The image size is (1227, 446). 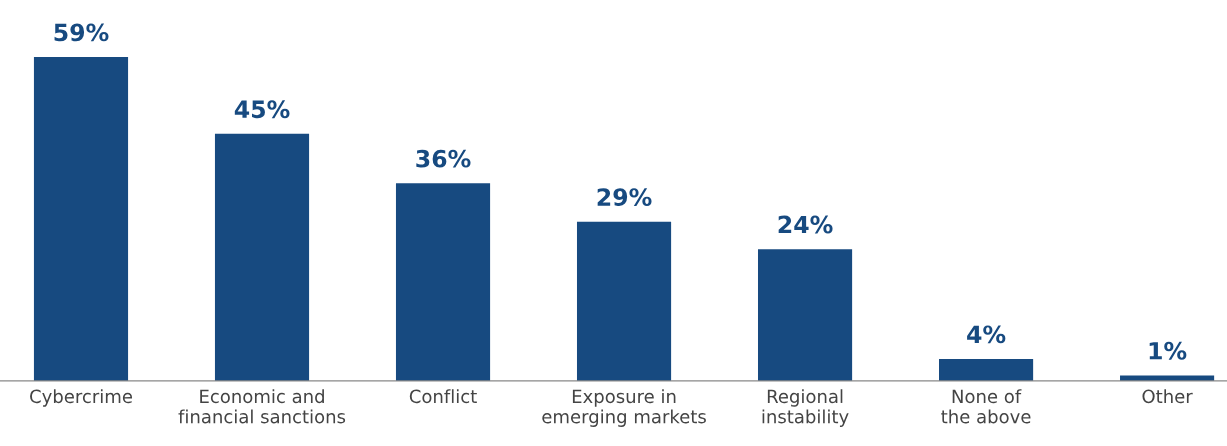 What do you see at coordinates (443, 158) in the screenshot?
I see `data-label: 36%` at bounding box center [443, 158].